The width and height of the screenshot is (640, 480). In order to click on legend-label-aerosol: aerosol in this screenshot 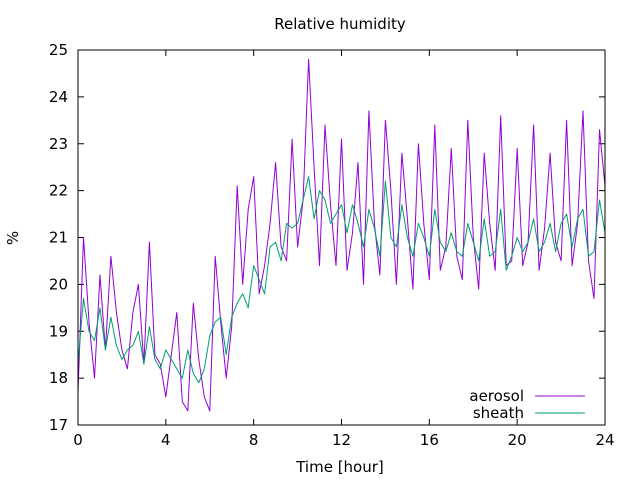, I will do `click(496, 396)`.